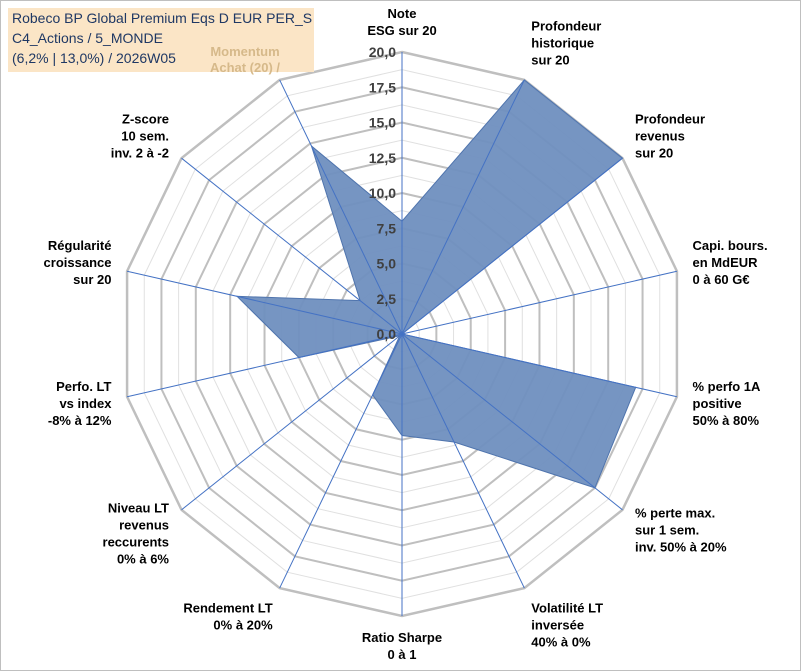 Image resolution: width=801 pixels, height=671 pixels. What do you see at coordinates (382, 123) in the screenshot?
I see `radial-tick-label: 15,0` at bounding box center [382, 123].